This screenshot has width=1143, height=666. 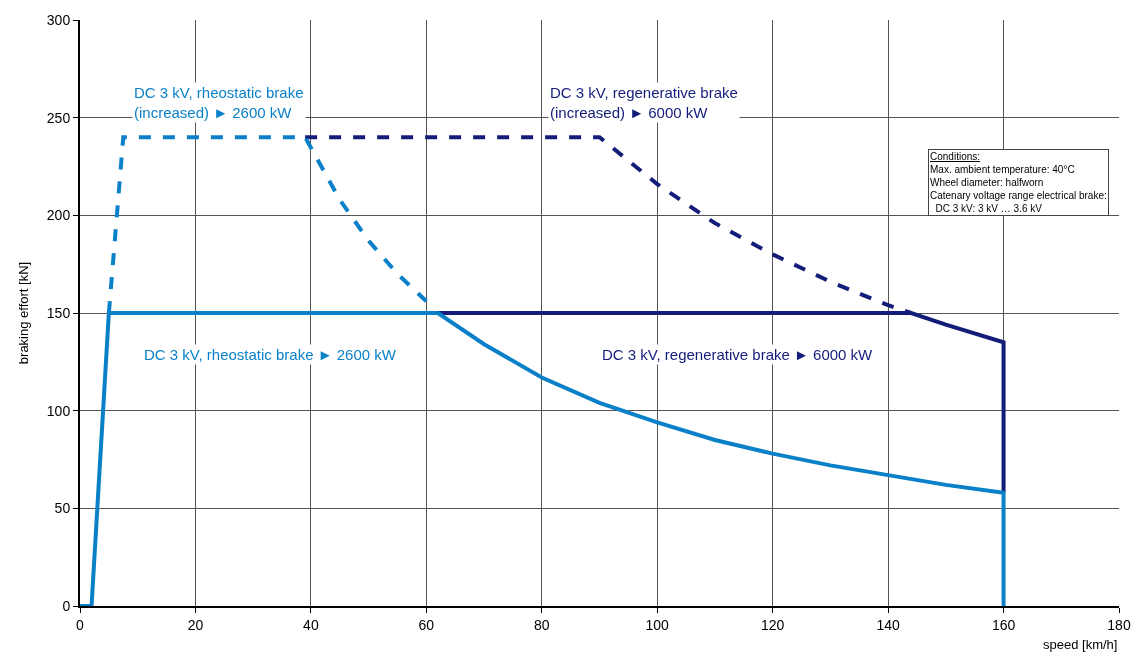 I want to click on y-tick-label: 0, so click(x=66, y=605).